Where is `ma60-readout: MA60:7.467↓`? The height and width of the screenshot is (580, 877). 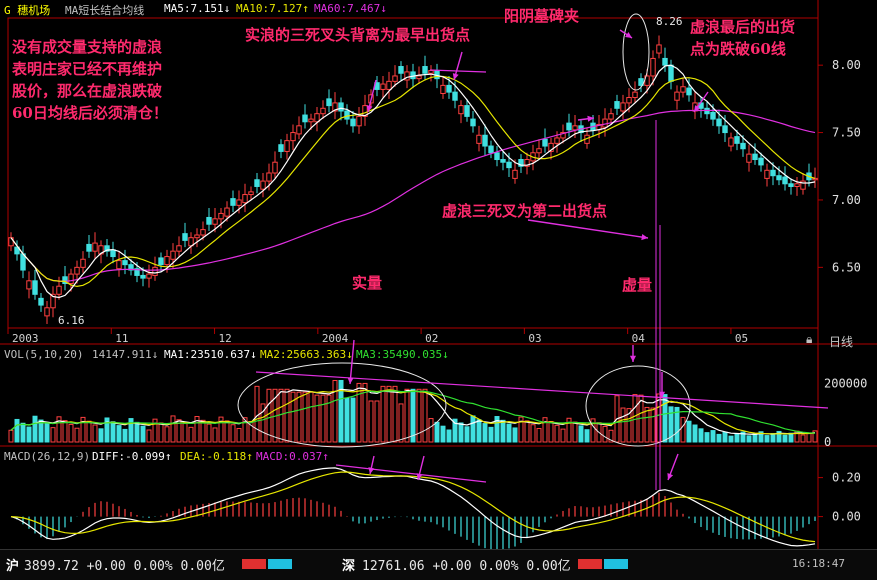
ma60-readout: MA60:7.467↓ is located at coordinates (350, 8).